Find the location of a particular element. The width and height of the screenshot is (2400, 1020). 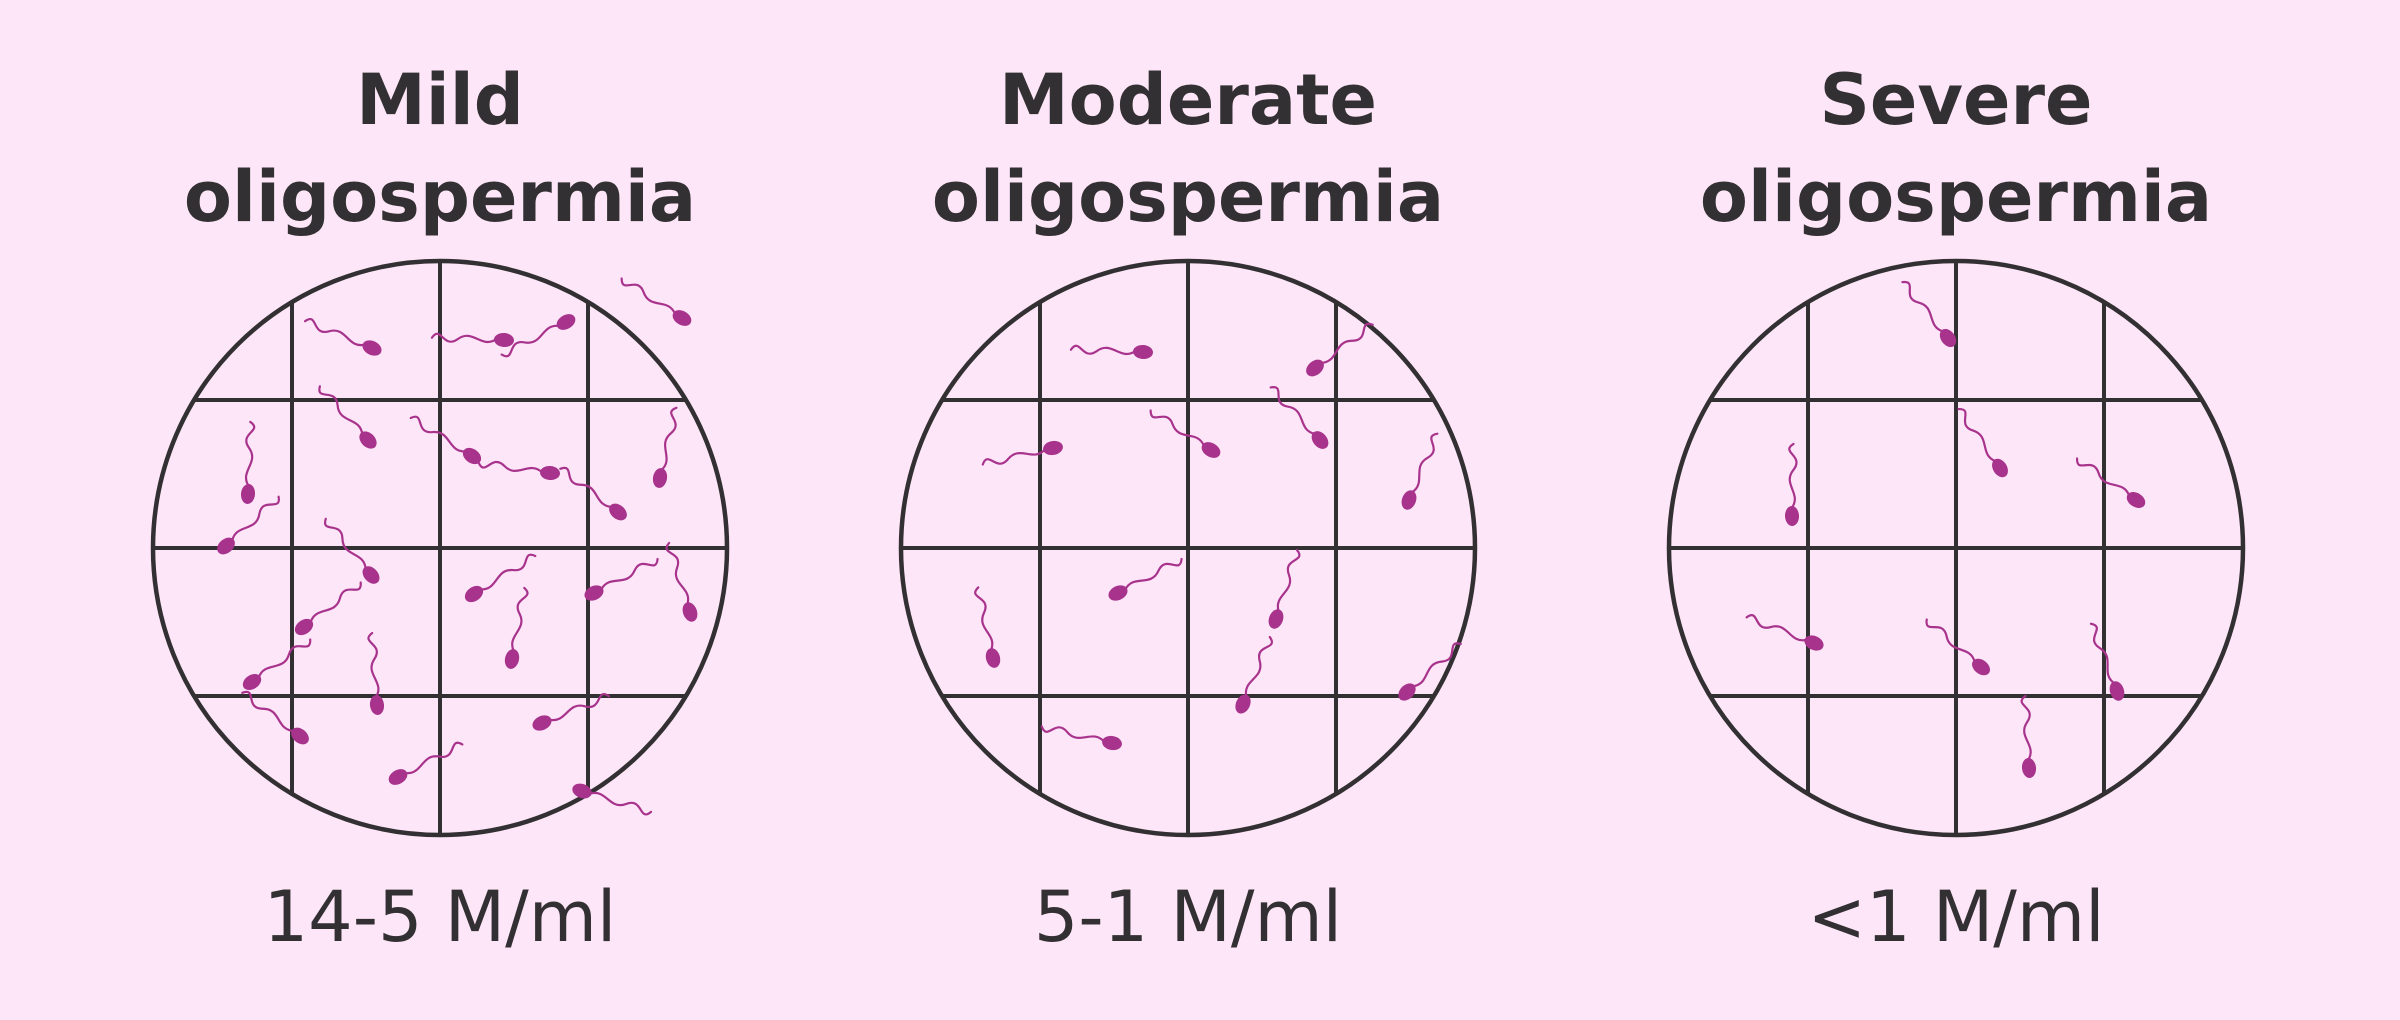

microscope-field-mild is located at coordinates (440, 548).